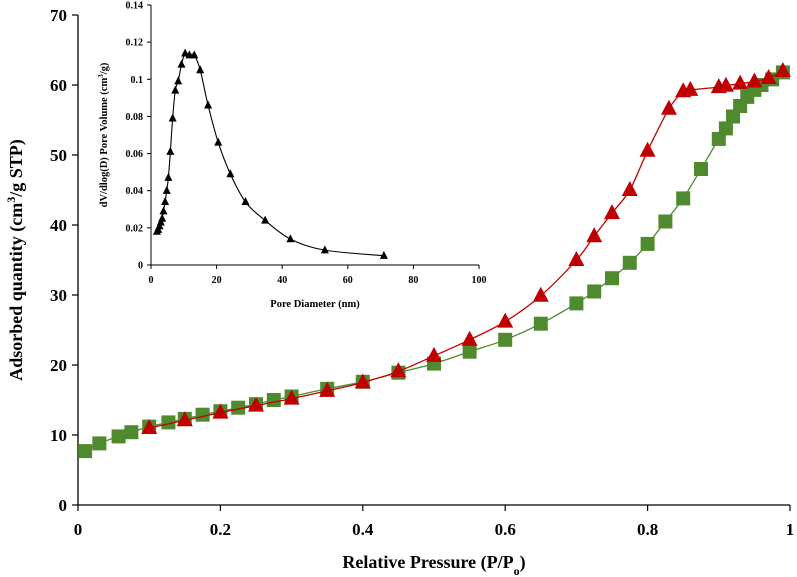  What do you see at coordinates (363, 529) in the screenshot?
I see `main-x-tick-label: 0.4` at bounding box center [363, 529].